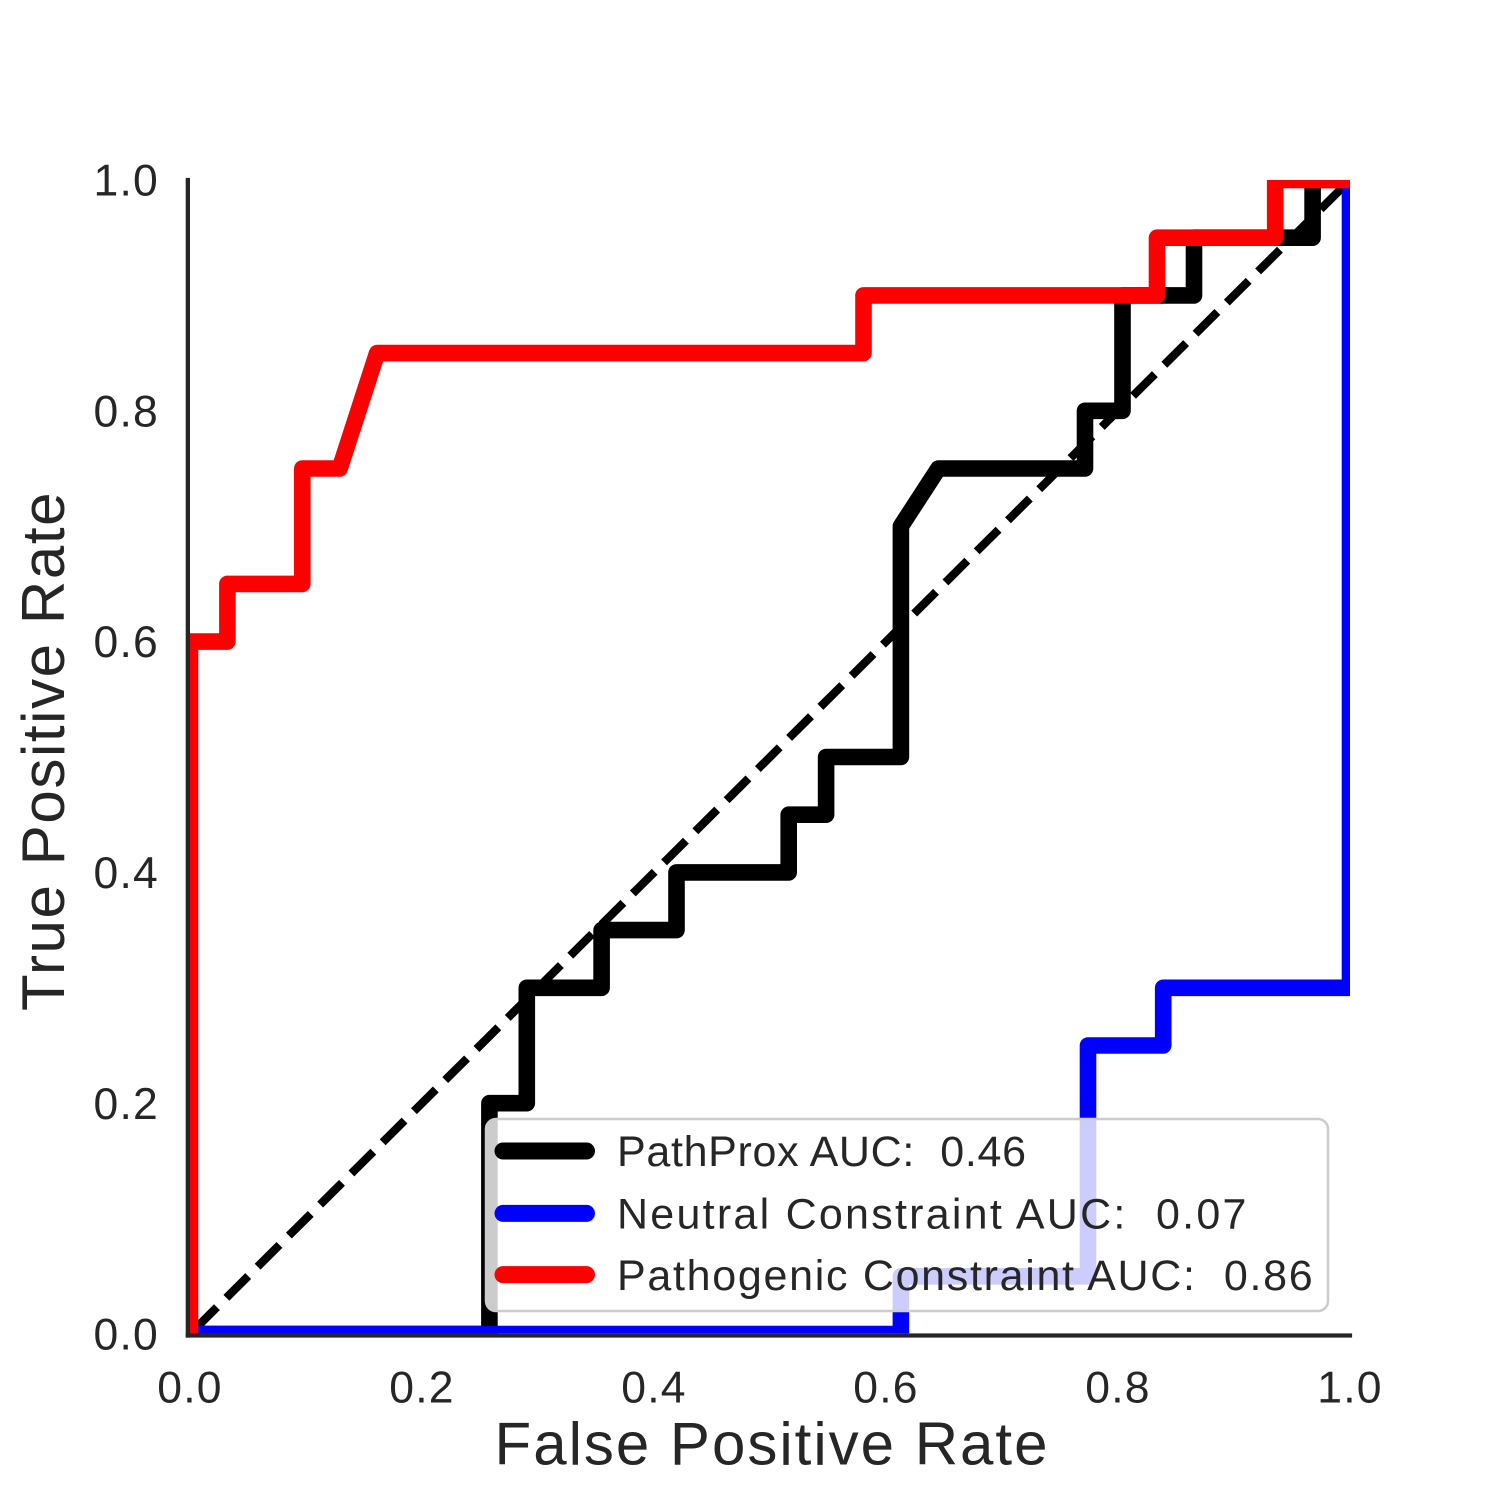 The width and height of the screenshot is (1500, 1500). I want to click on svg-text: PathProx AUC: 0.46, so click(822, 1152).